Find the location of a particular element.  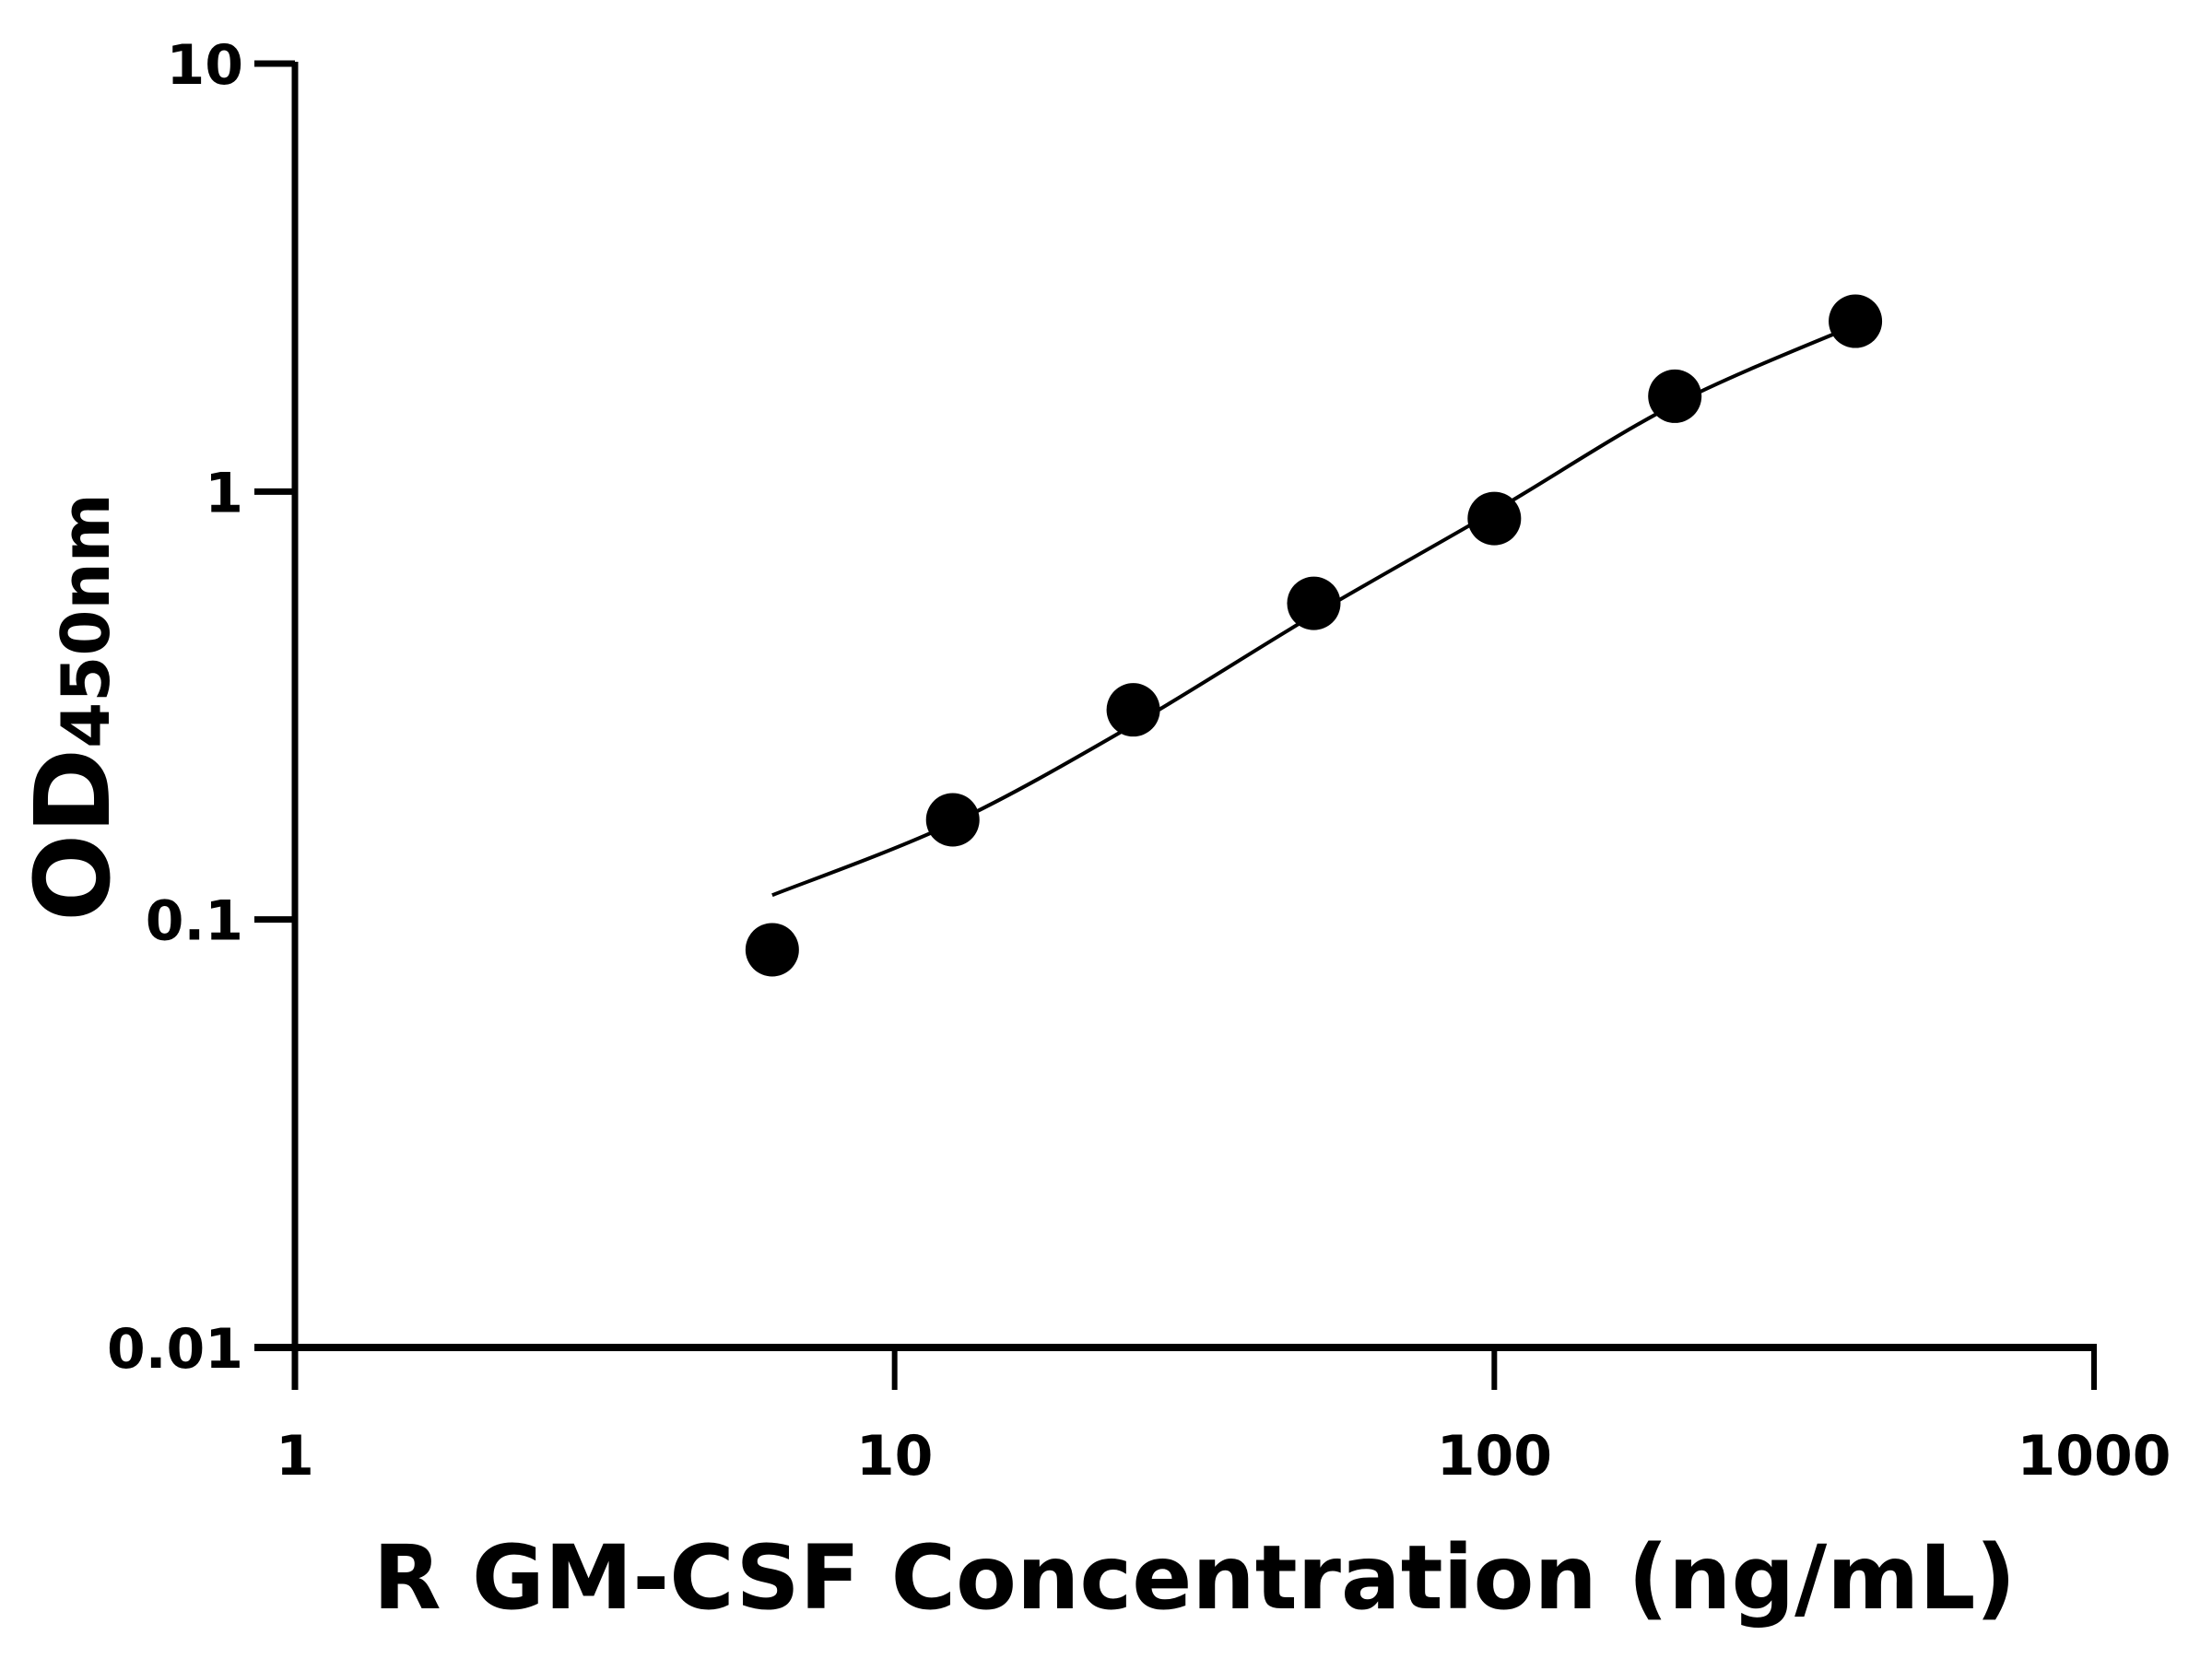

x-tick-label: 10 is located at coordinates (895, 1456).